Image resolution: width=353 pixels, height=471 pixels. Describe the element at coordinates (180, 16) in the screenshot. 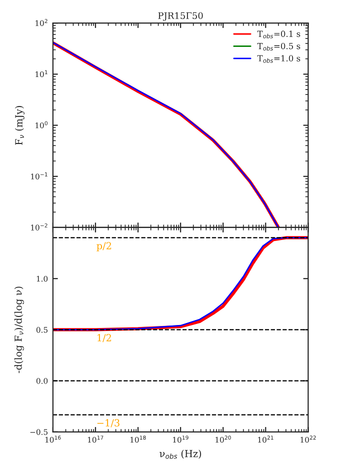

I see `chart-title: PJR15Γ50` at that location.